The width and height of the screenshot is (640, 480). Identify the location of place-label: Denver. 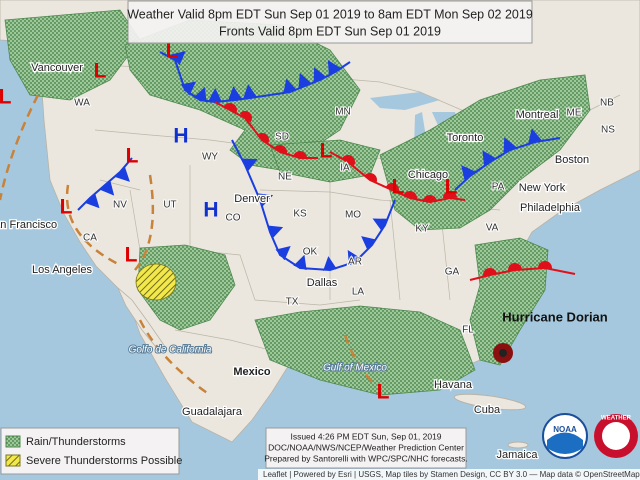
(252, 199).